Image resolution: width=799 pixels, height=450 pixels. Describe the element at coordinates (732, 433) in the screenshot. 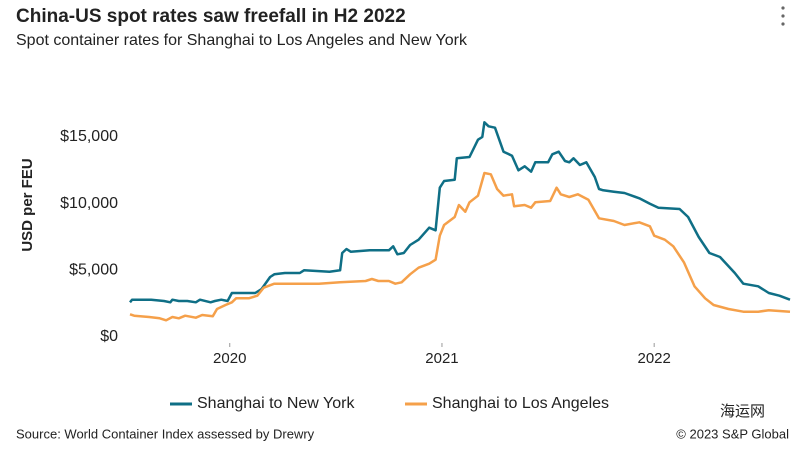

I see `copyright: © 2023 S&P Global` at that location.